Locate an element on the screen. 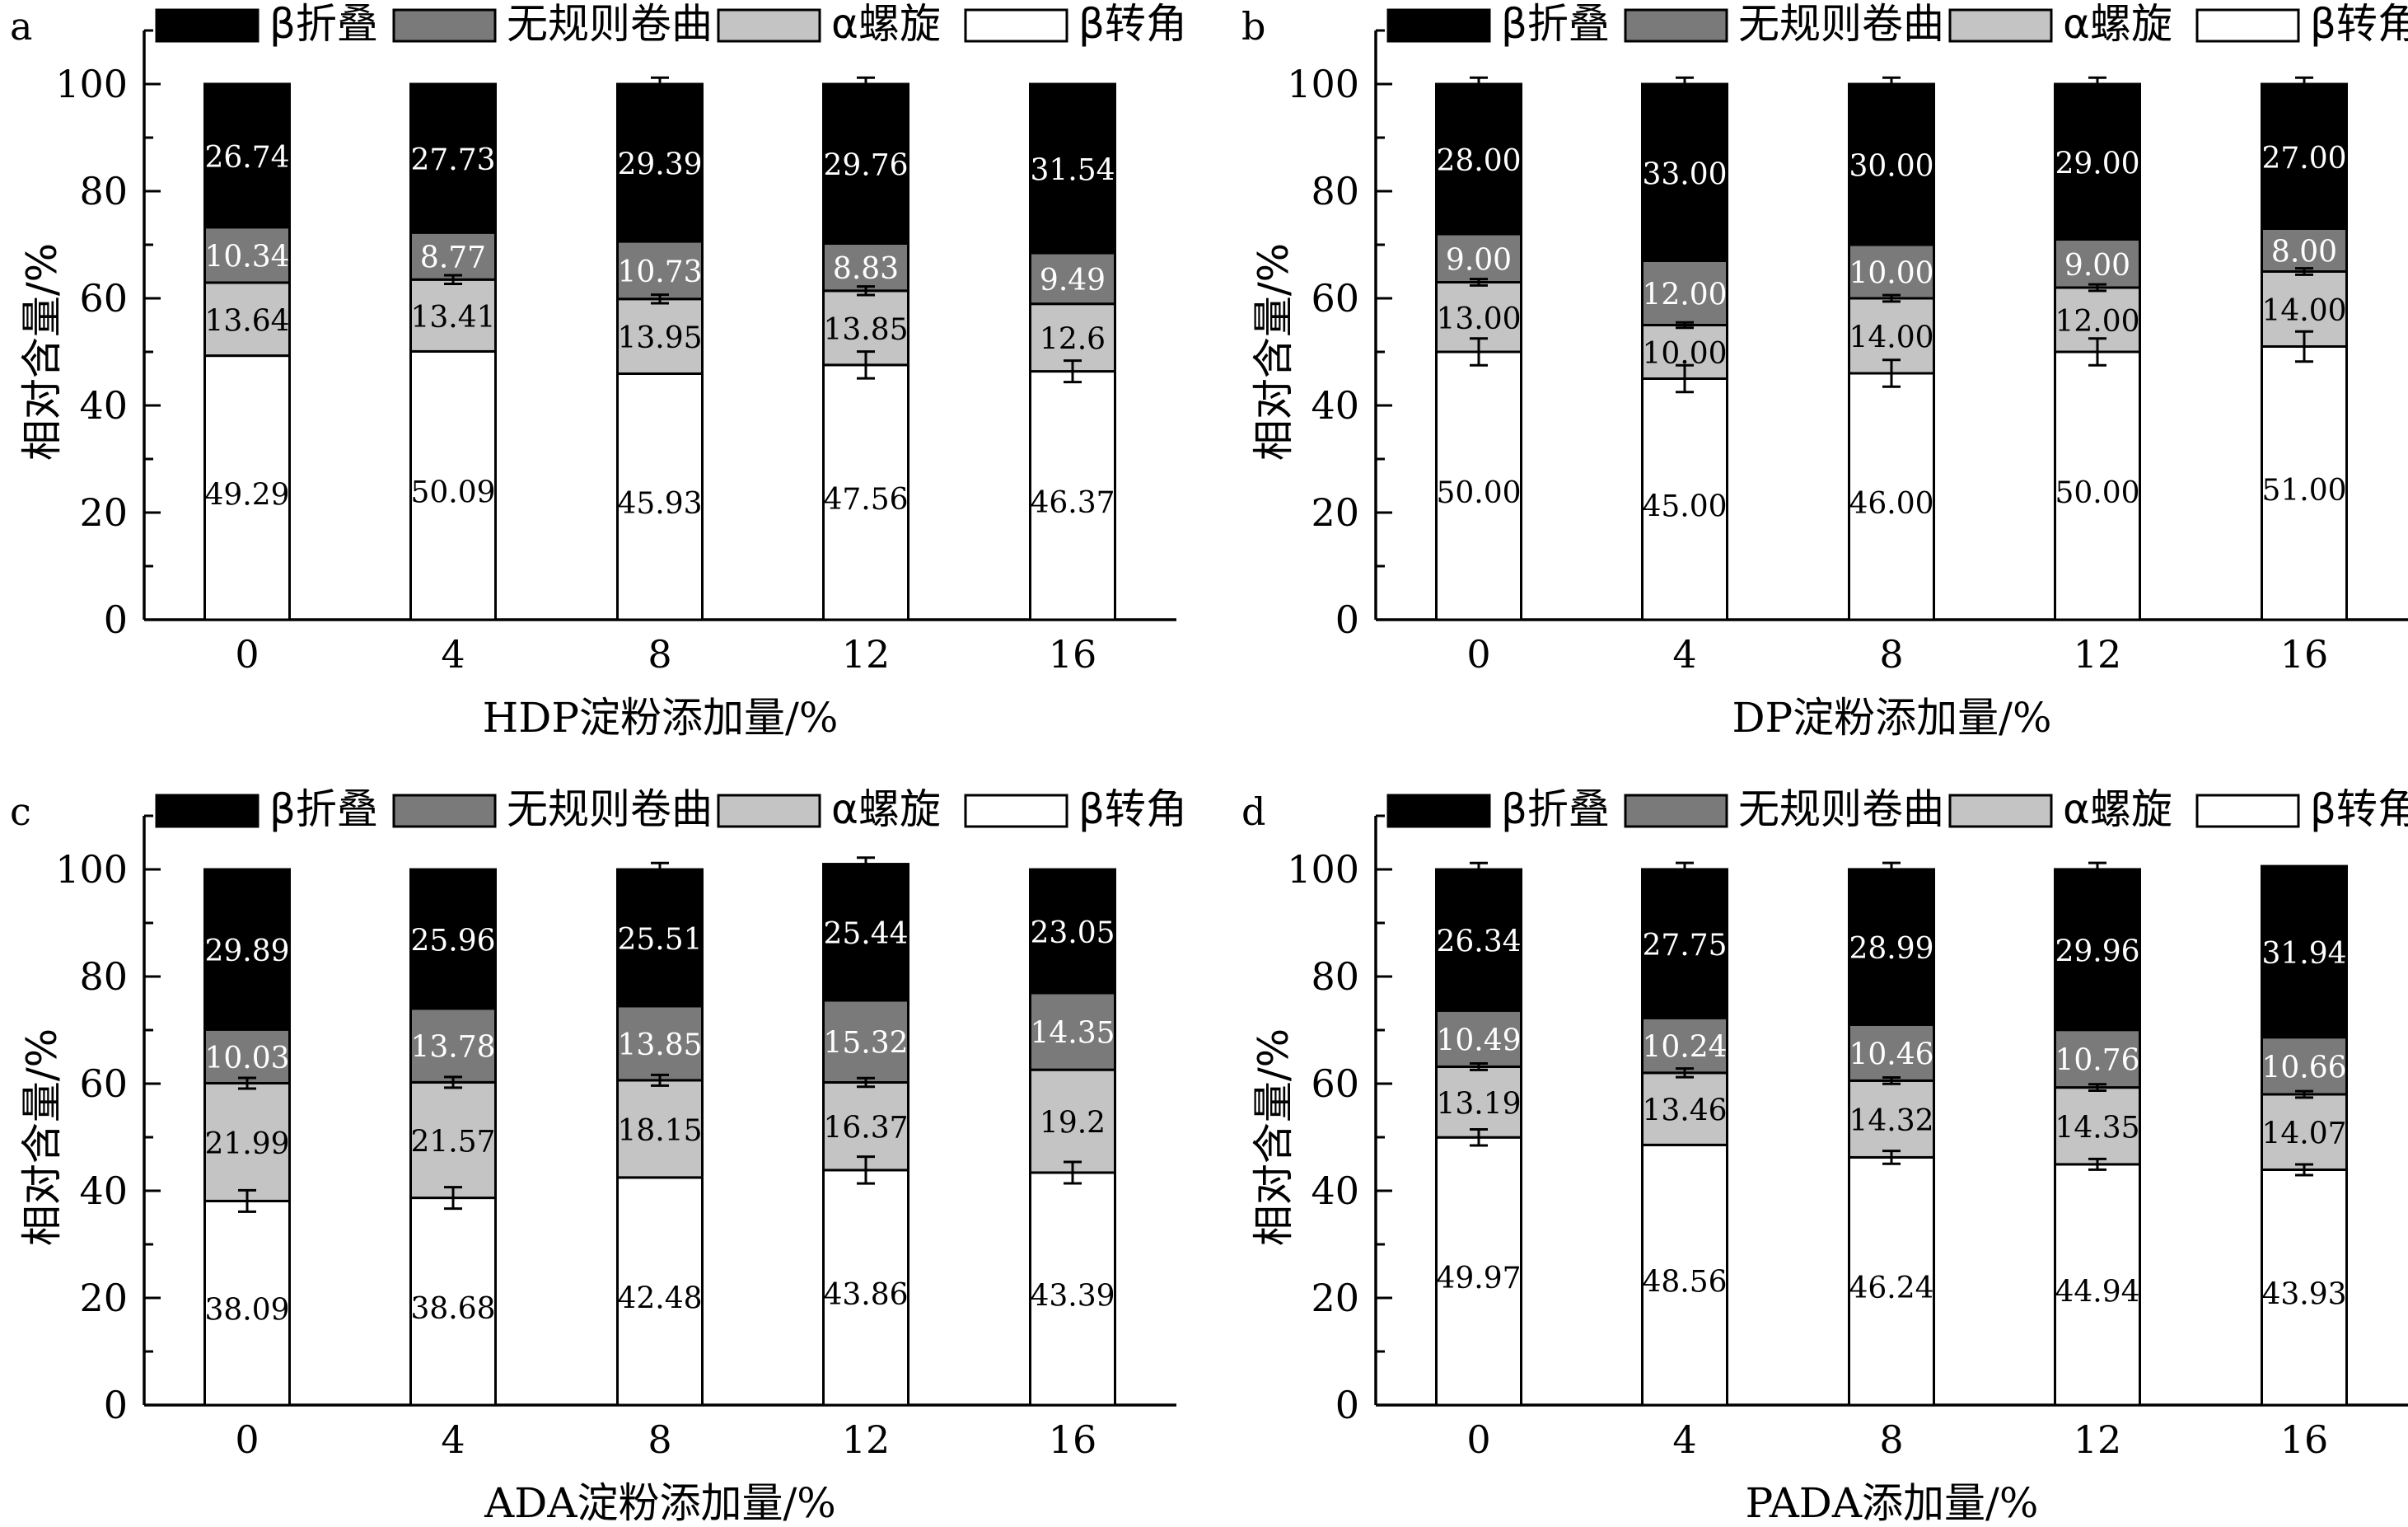  data-label-beta-turn: 48.56 is located at coordinates (1684, 1283).